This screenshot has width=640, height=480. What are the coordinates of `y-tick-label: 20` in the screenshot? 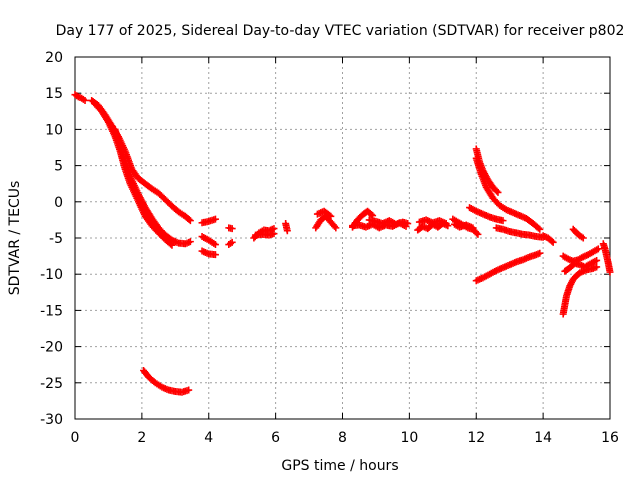 It's located at (54, 58).